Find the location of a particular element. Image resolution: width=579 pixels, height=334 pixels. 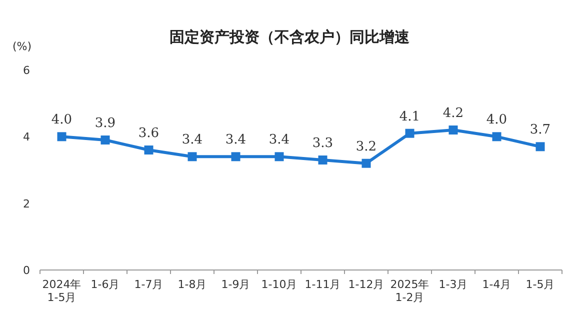

x-tick-label: 1-9月 is located at coordinates (235, 284).